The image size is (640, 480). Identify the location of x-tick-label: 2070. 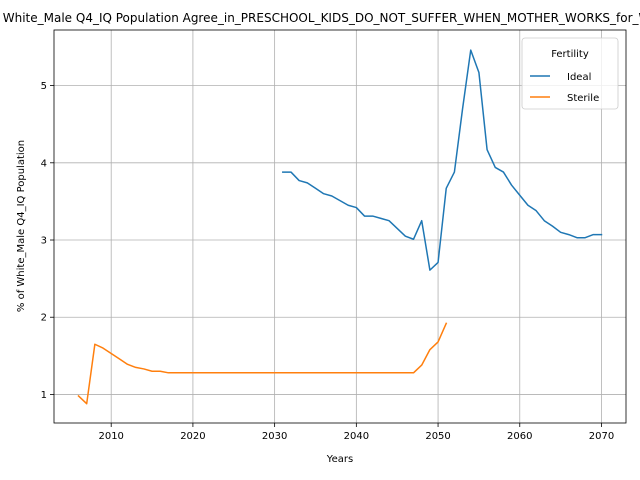
(601, 436).